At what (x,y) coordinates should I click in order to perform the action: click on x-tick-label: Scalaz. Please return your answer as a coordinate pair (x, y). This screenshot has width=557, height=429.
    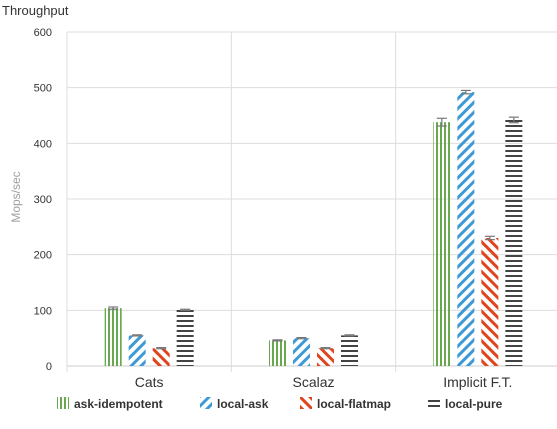
    Looking at the image, I should click on (313, 382).